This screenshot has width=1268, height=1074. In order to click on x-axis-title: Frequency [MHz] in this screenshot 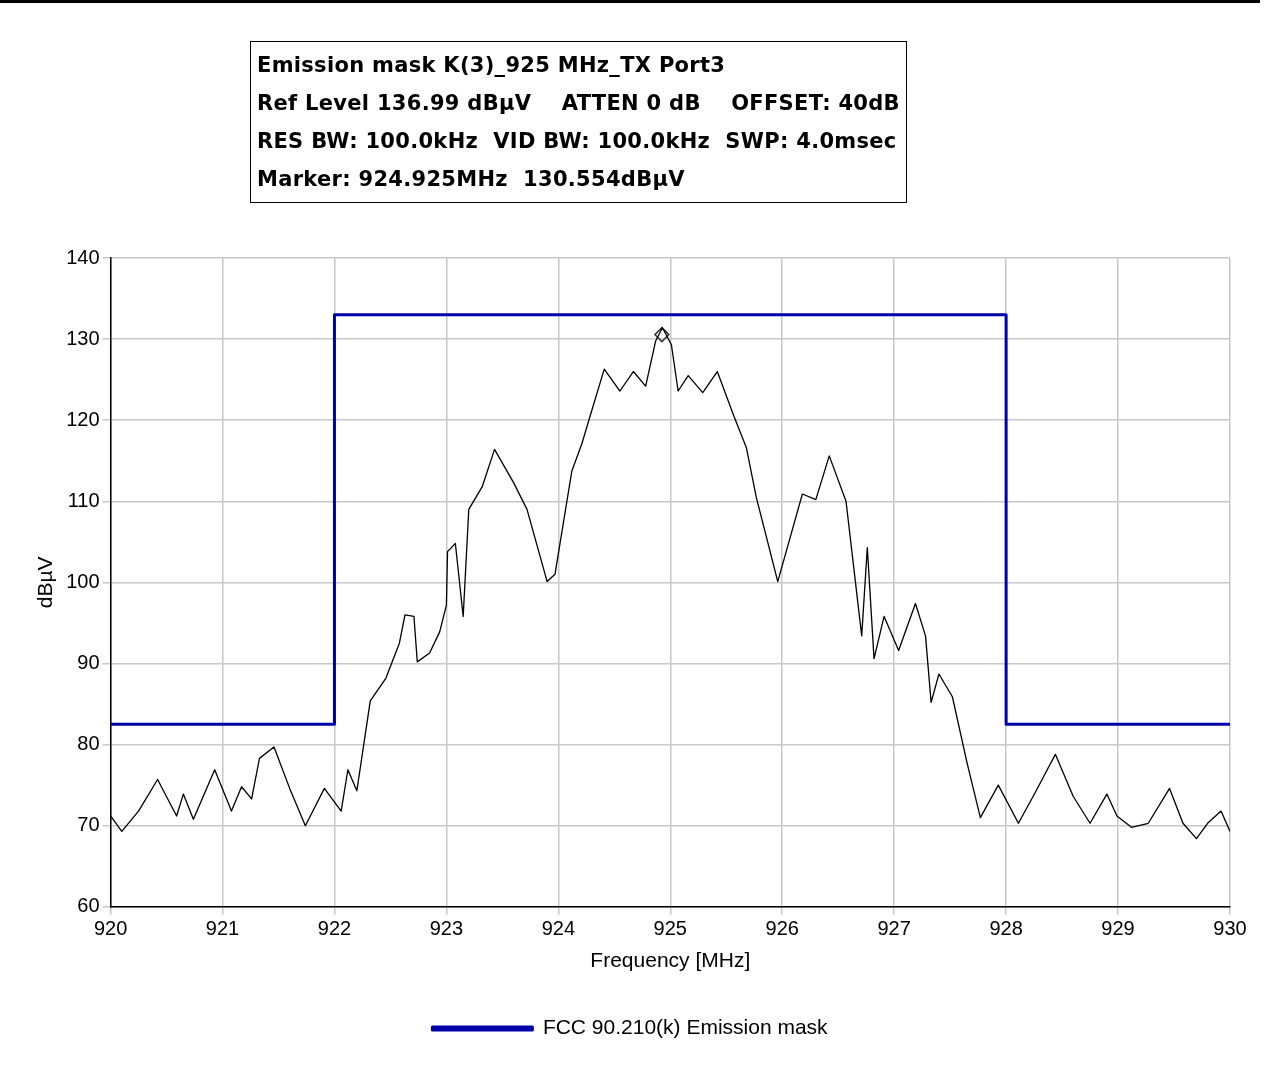, I will do `click(670, 960)`.